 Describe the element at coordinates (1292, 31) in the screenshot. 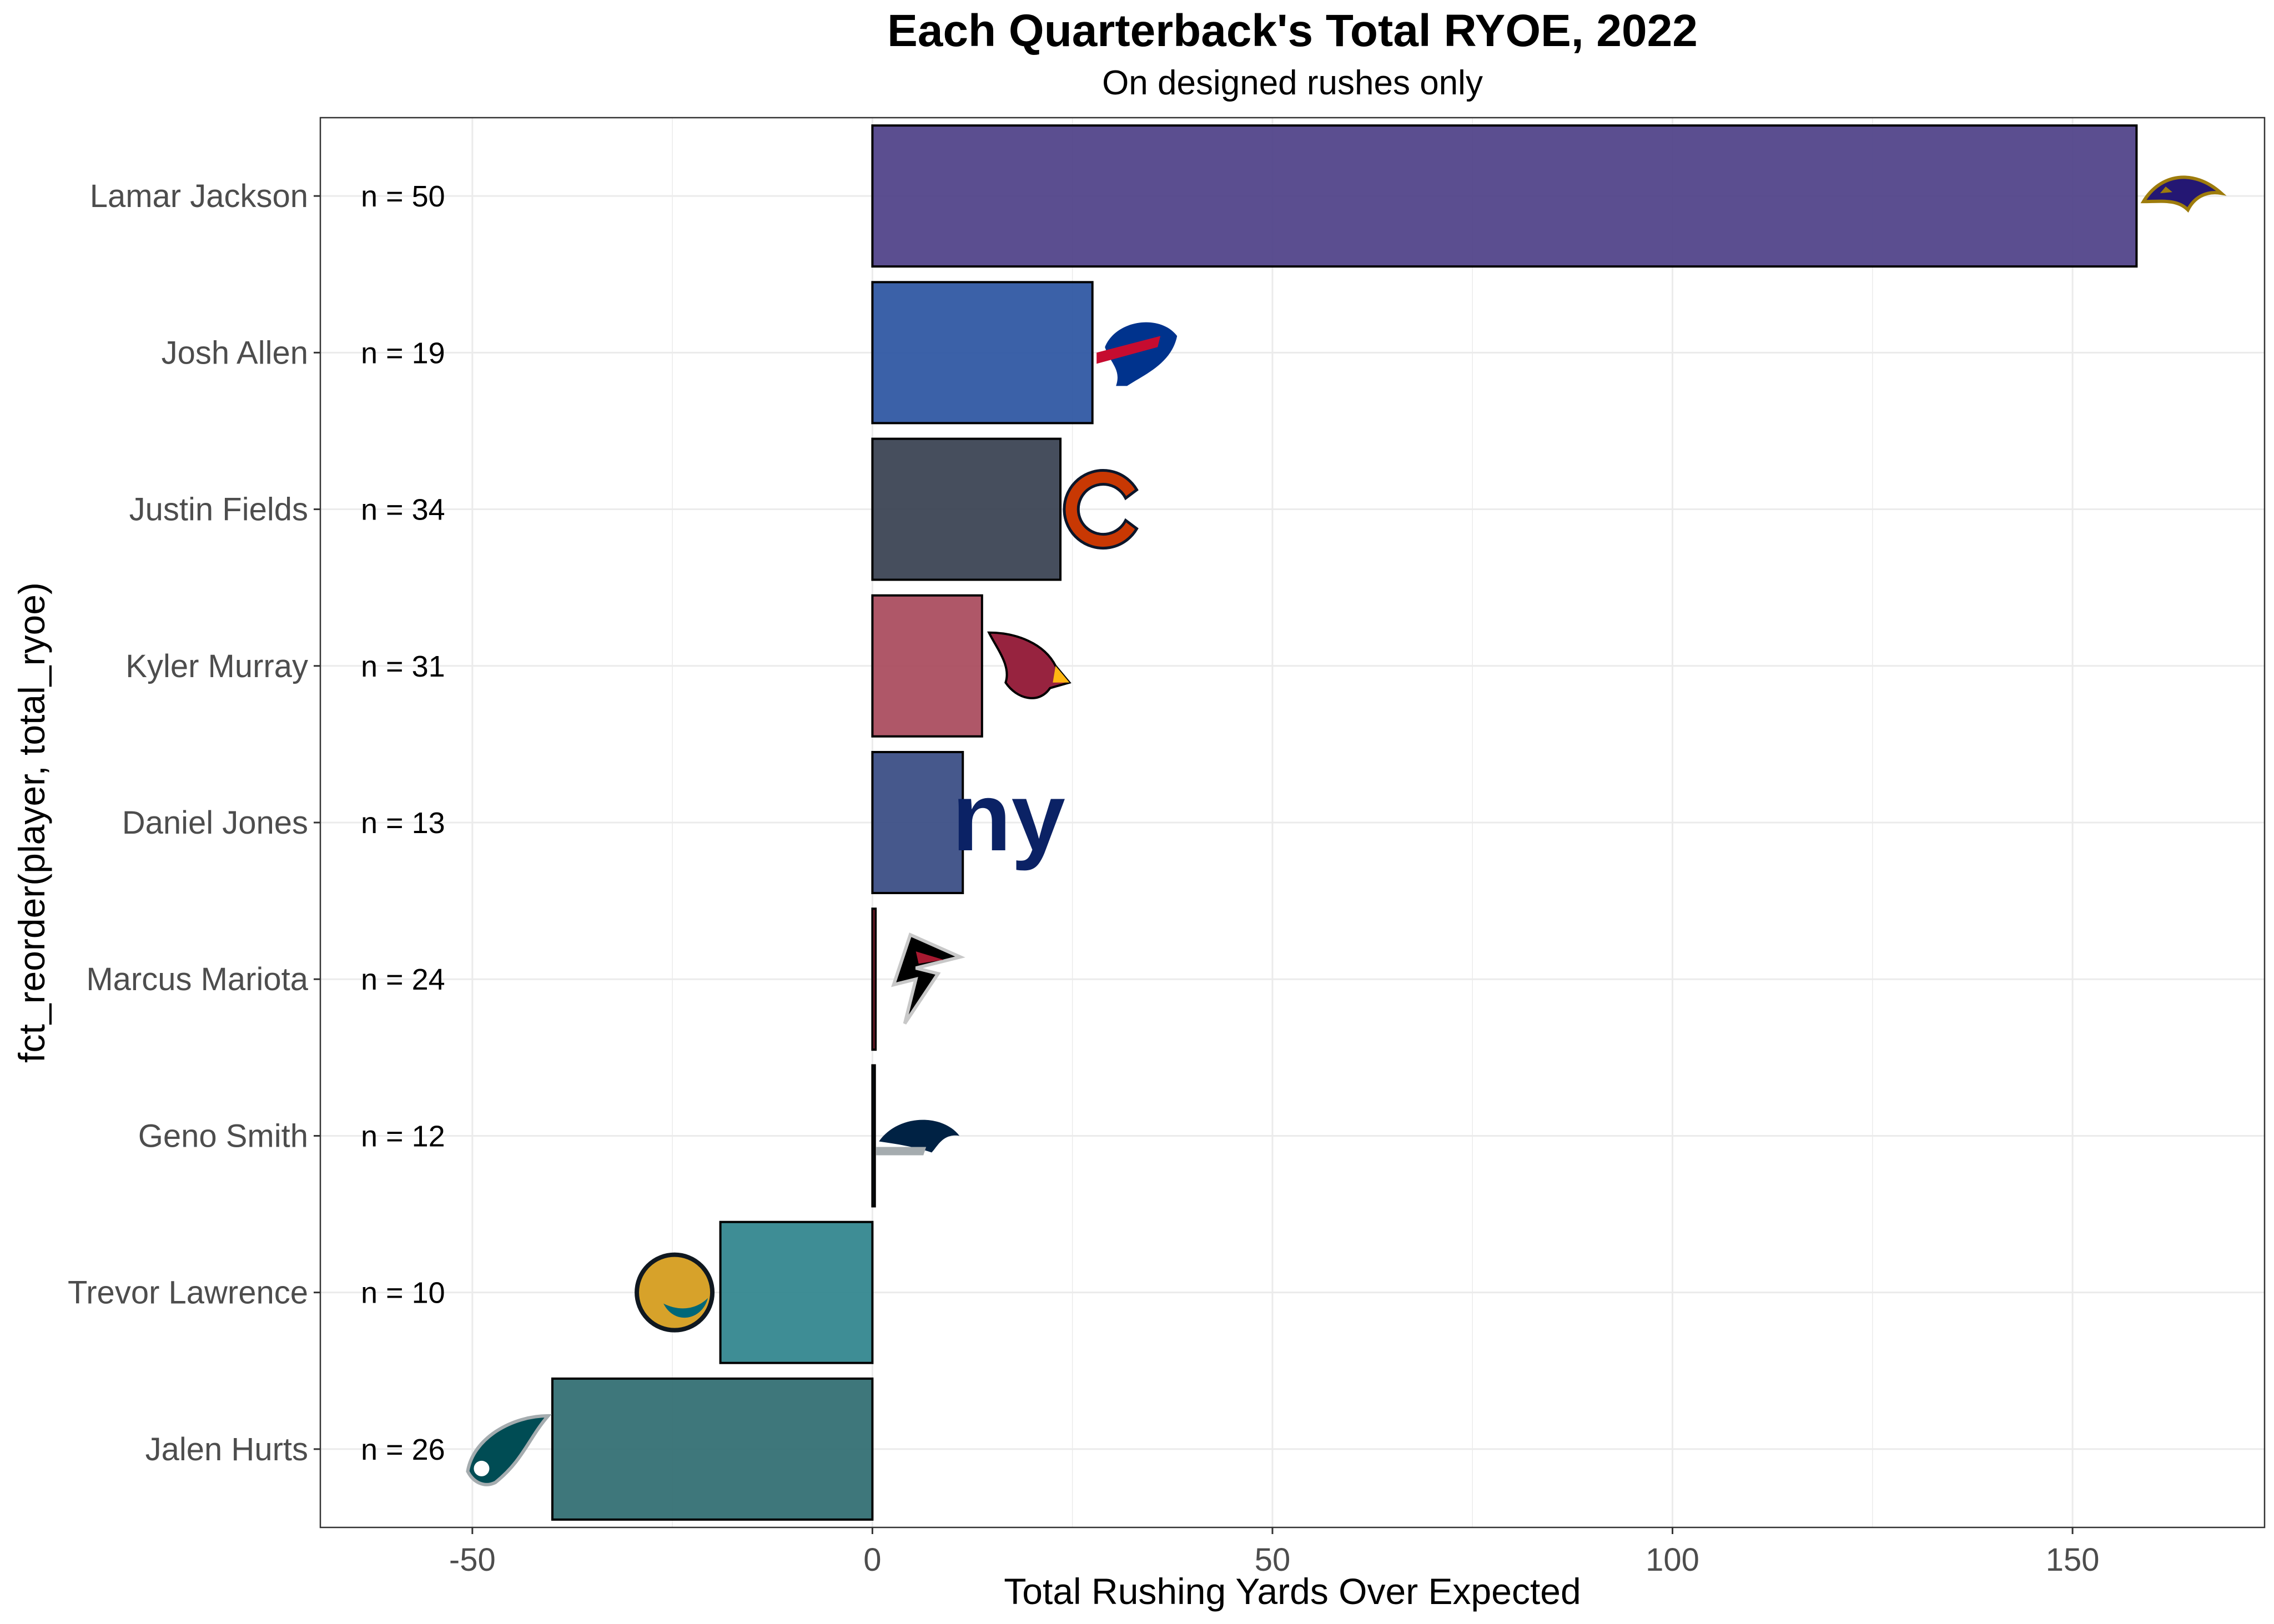

I see `chart-title: Each Quarterback's Total RYOE, 2022` at that location.